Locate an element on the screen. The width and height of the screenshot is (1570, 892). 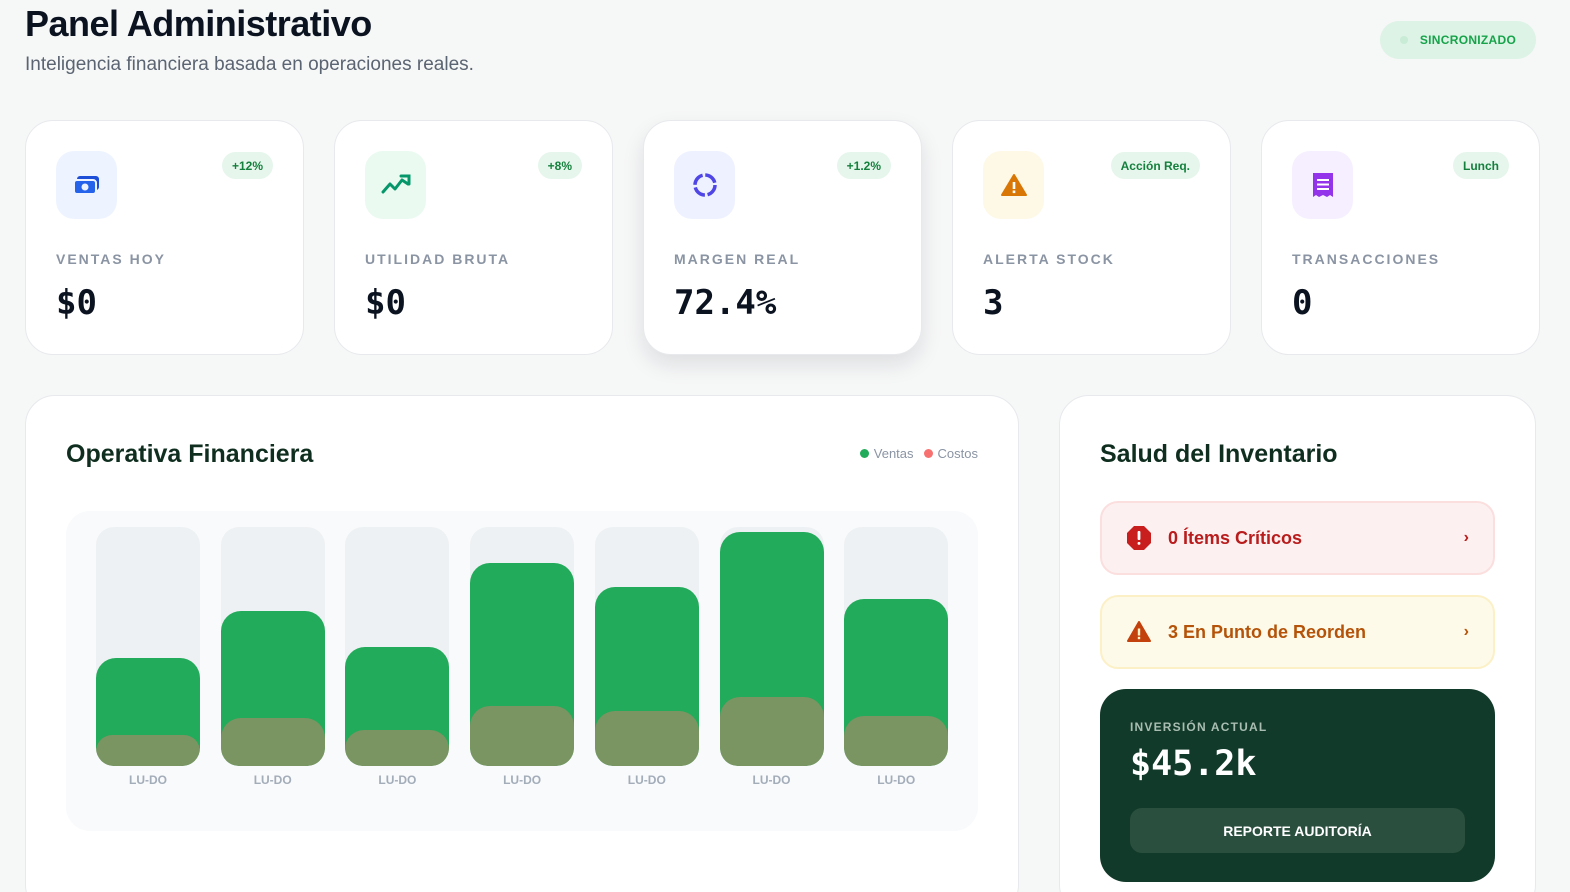
sync-status-label: SINCRONIZADO is located at coordinates (1468, 40).